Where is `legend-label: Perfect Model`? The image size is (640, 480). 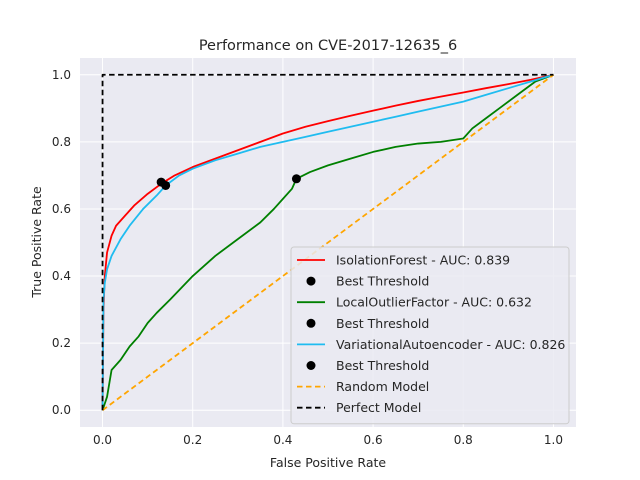
legend-label: Perfect Model is located at coordinates (378, 407).